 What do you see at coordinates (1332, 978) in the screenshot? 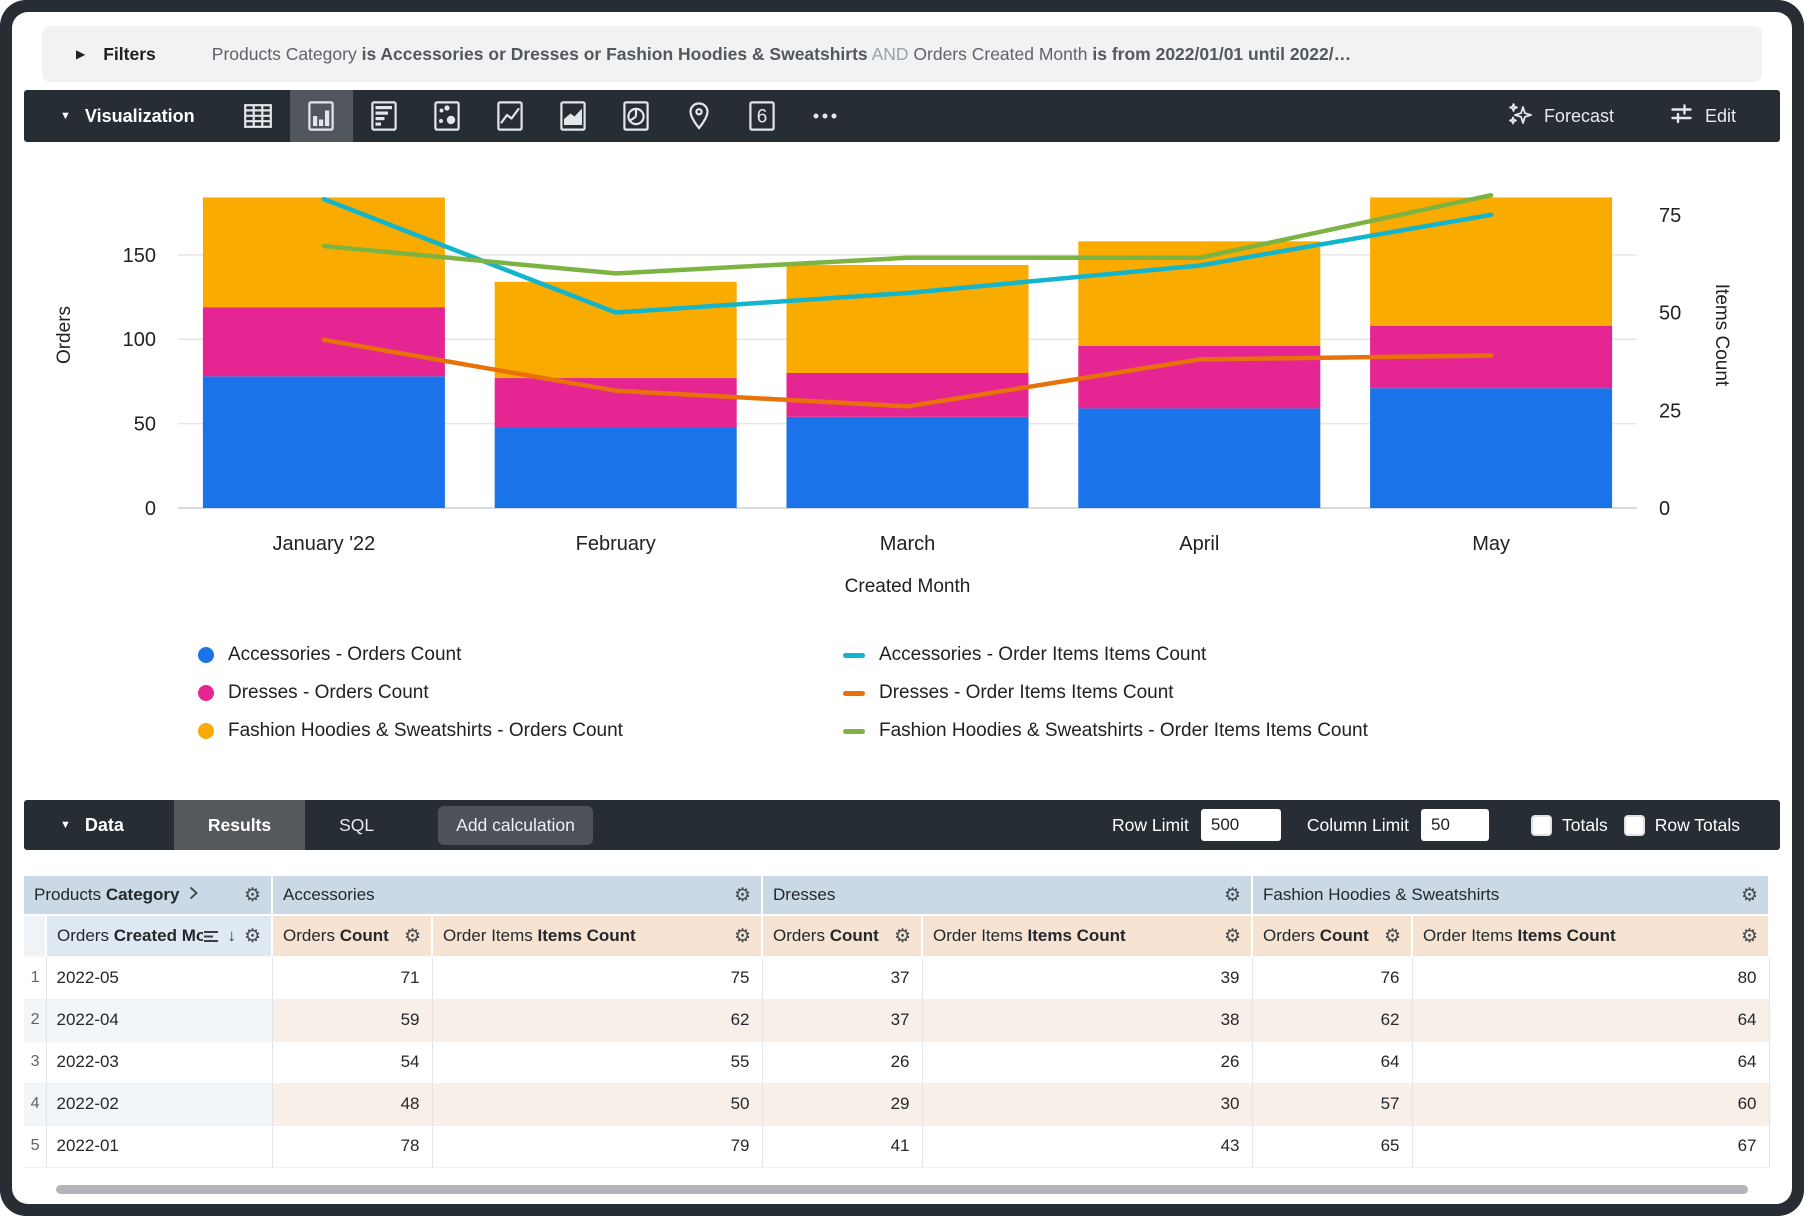
I see `measure-value-cell: 76` at bounding box center [1332, 978].